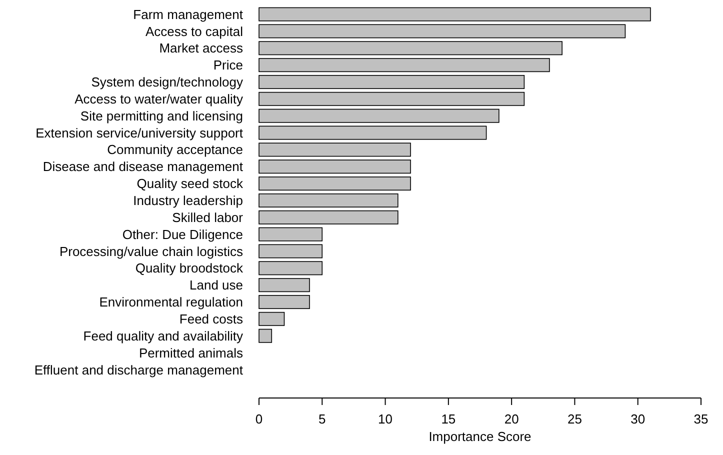  What do you see at coordinates (574, 419) in the screenshot?
I see `x-tick-label: 25` at bounding box center [574, 419].